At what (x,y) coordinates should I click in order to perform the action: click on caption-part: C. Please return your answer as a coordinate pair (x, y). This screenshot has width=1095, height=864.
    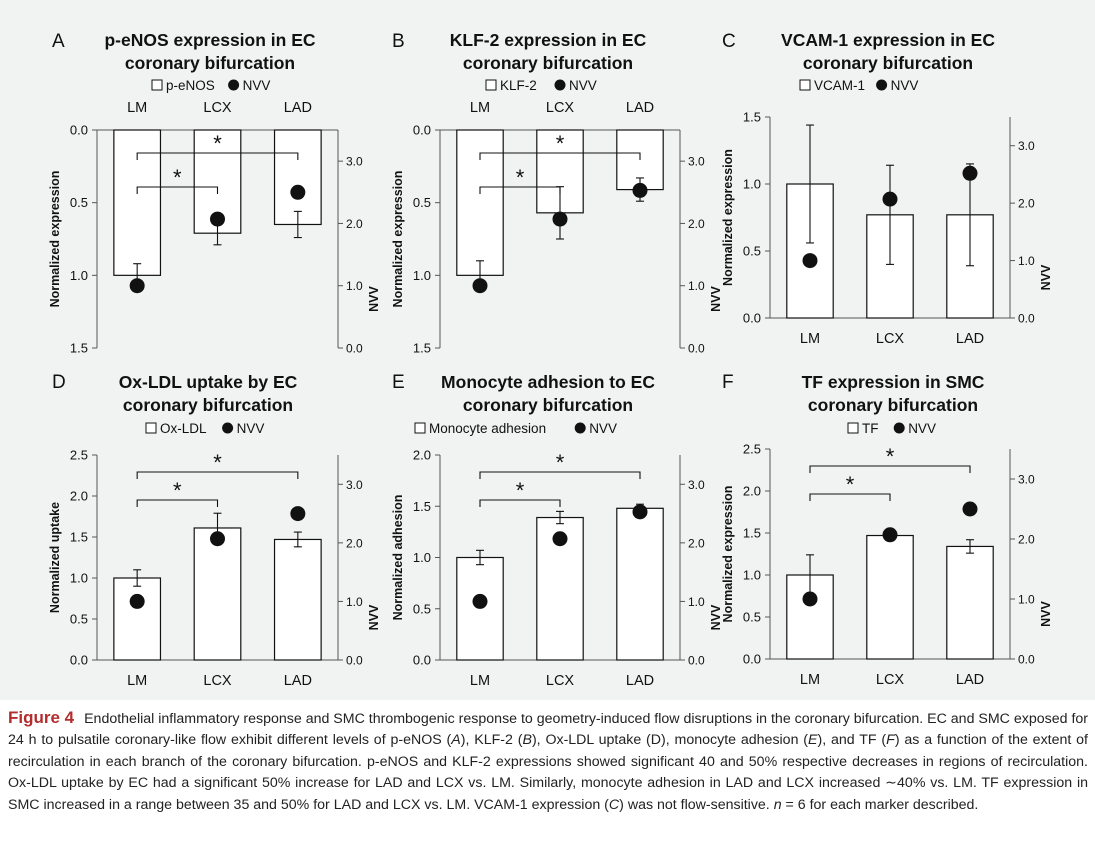
    Looking at the image, I should click on (614, 804).